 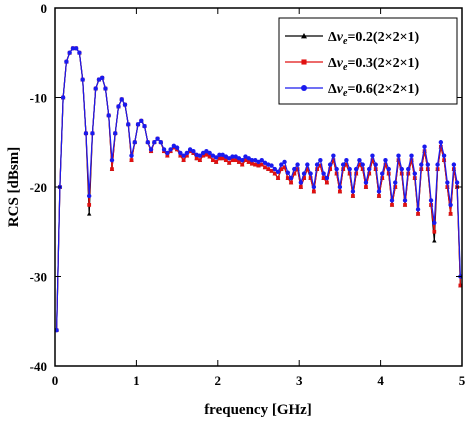 I want to click on x-tick-label: 2, so click(x=218, y=380).